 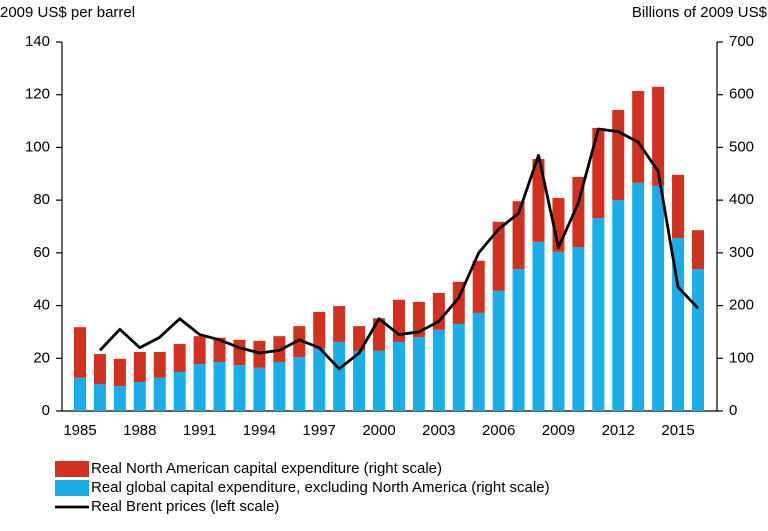 What do you see at coordinates (498, 430) in the screenshot?
I see `x-tick-label: 2006` at bounding box center [498, 430].